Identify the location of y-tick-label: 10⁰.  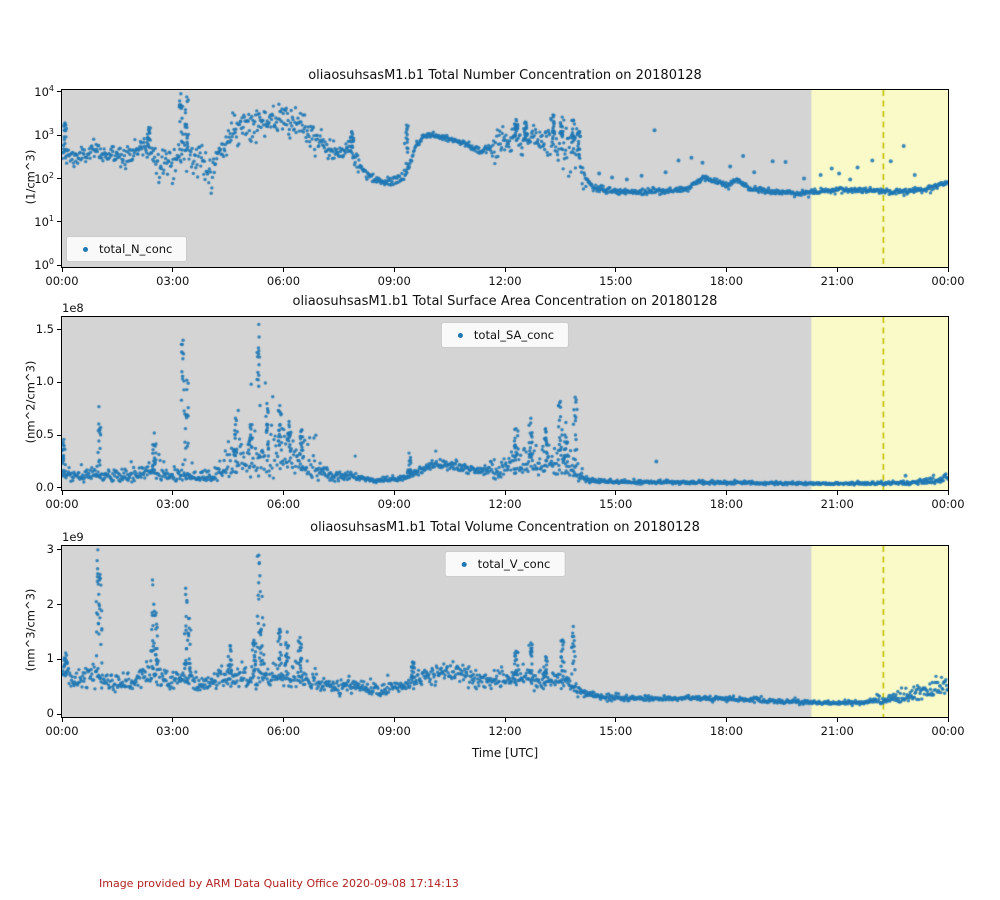
(44, 265).